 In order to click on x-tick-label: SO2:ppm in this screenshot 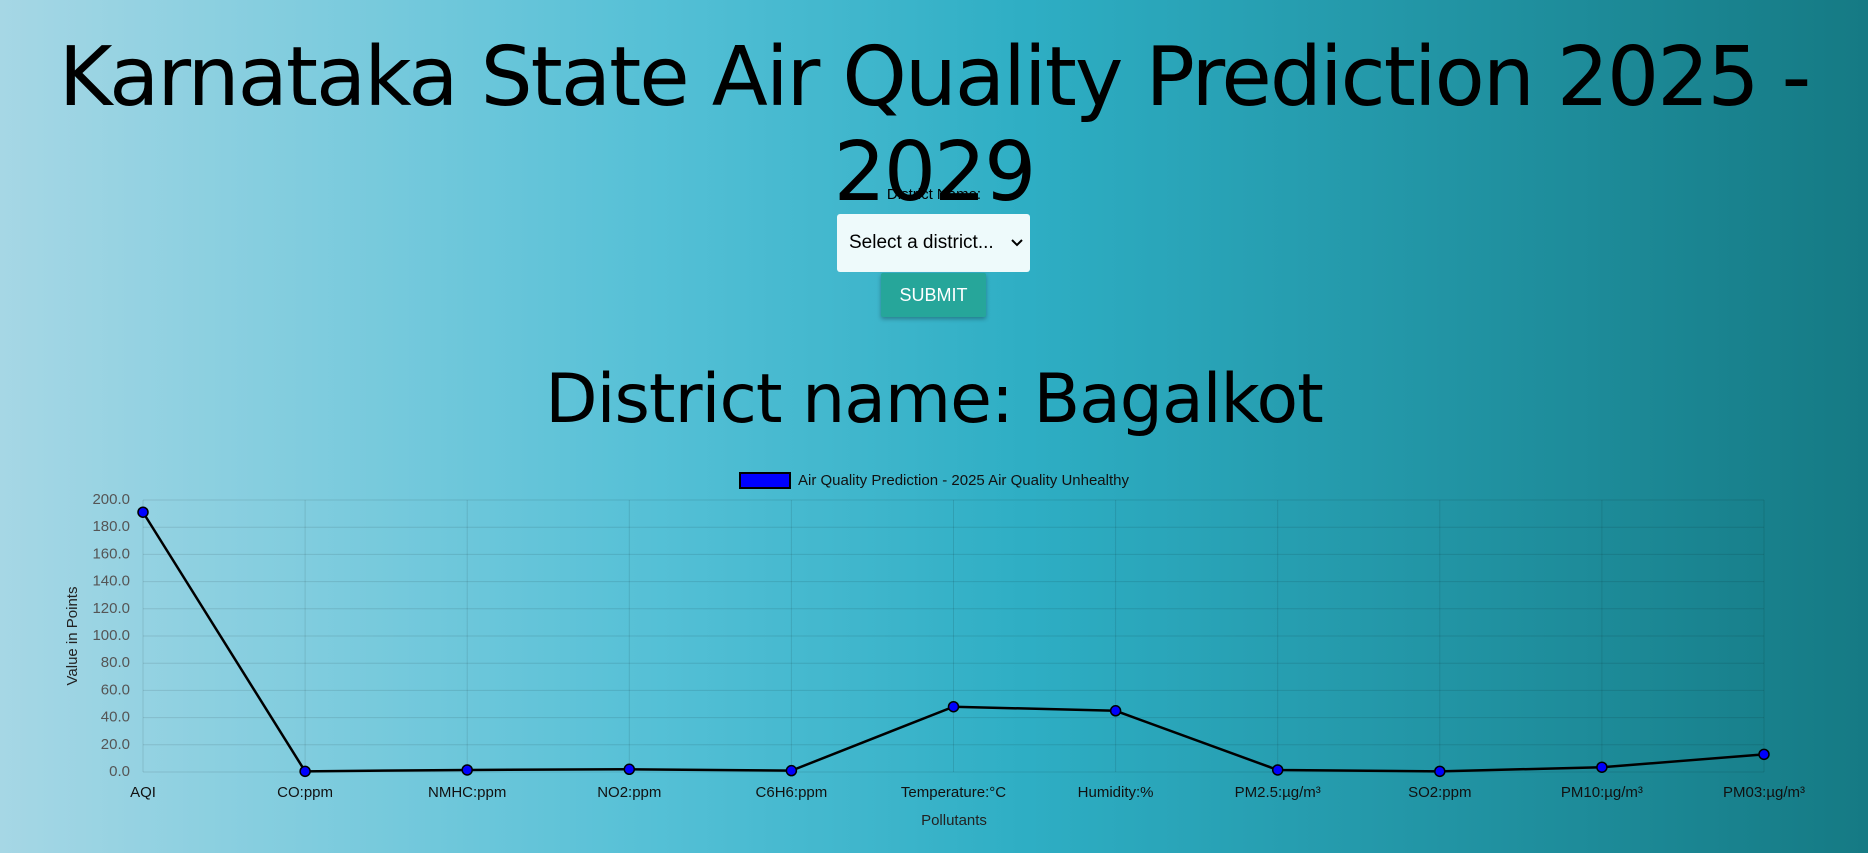, I will do `click(1439, 792)`.